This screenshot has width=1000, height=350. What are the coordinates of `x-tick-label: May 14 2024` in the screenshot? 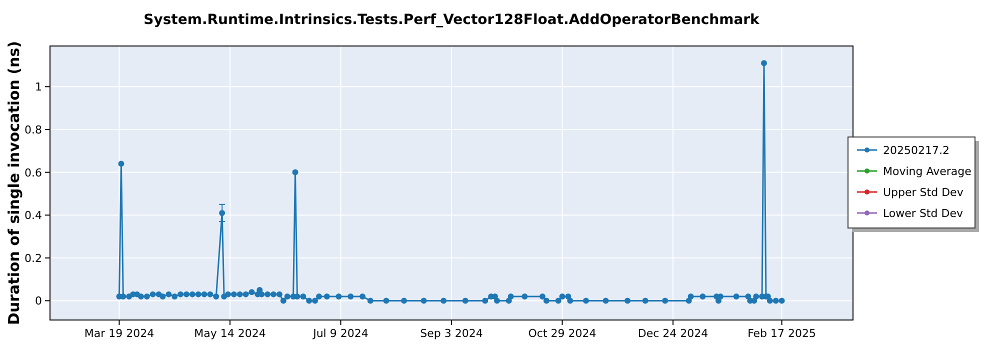 It's located at (230, 333).